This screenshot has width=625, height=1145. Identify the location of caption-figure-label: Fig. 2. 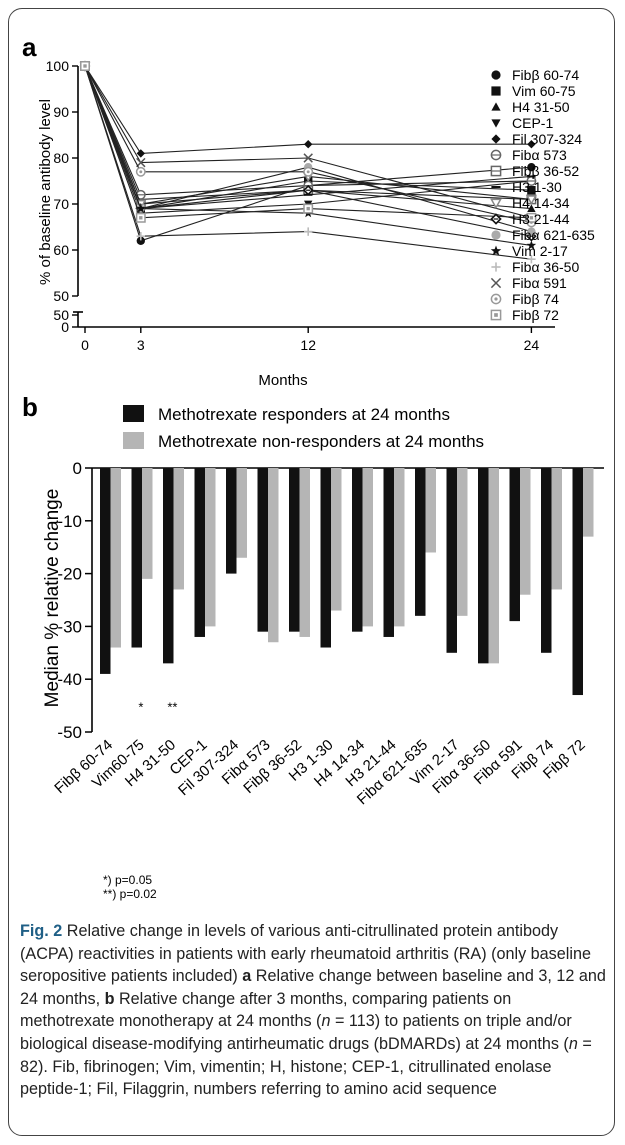
(41, 931).